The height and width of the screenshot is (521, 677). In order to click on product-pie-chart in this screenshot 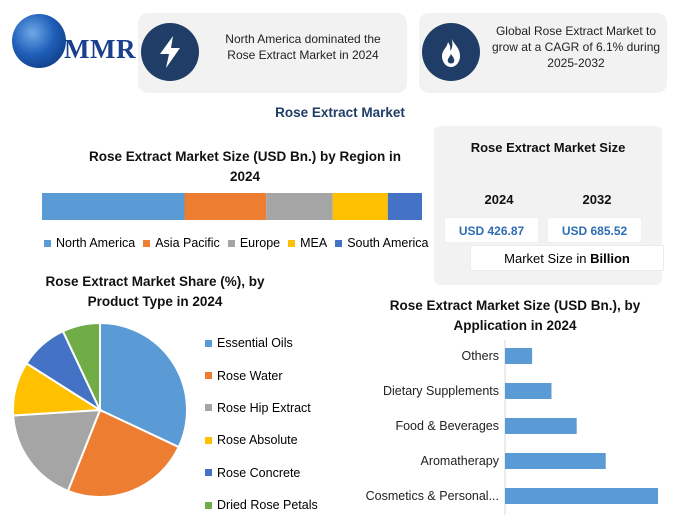, I will do `click(100, 410)`.